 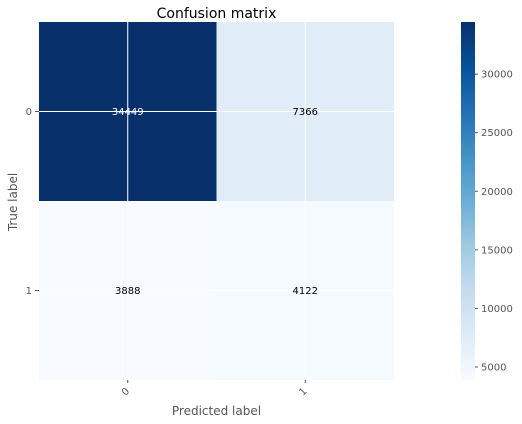 I want to click on colorbar, so click(x=468, y=201).